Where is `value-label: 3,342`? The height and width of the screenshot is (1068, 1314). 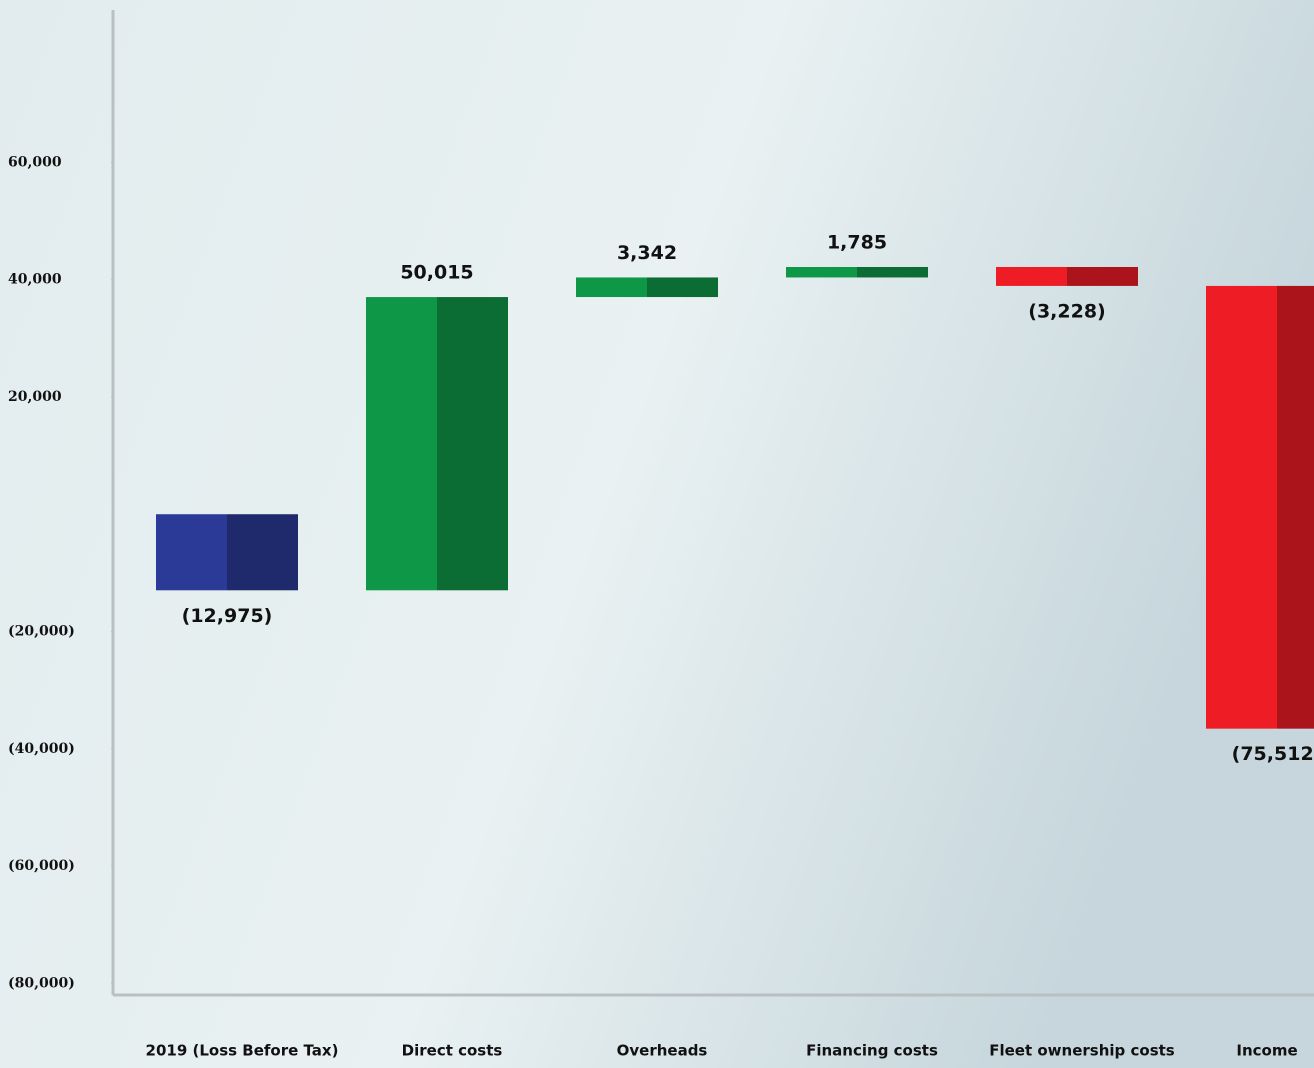
value-label: 3,342 is located at coordinates (647, 253).